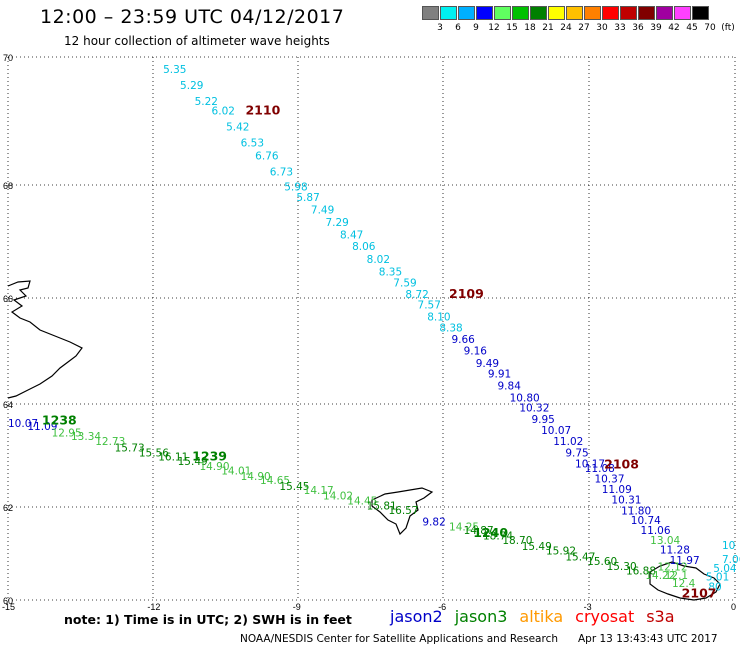  I want to click on swh-value-label: 9.91, so click(499, 375).